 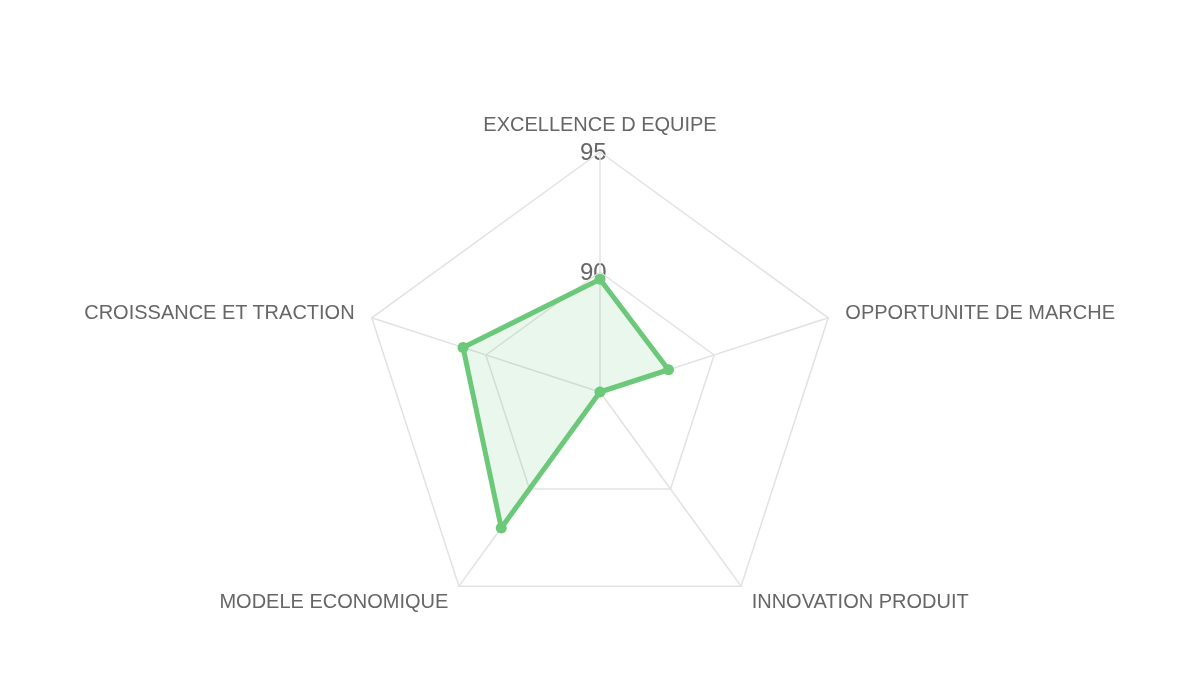 What do you see at coordinates (860, 600) in the screenshot?
I see `spoke-label: INNOVATION PRODUIT` at bounding box center [860, 600].